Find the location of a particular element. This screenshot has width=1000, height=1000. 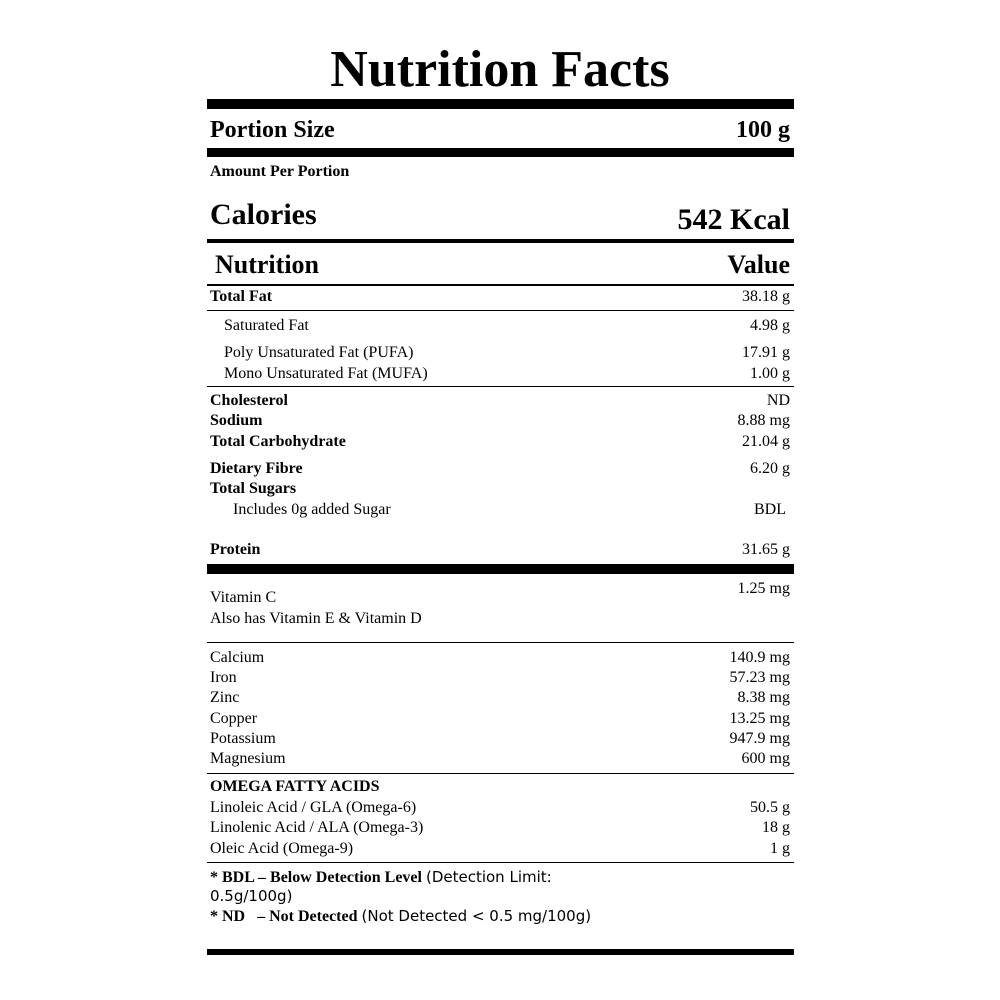

nutrient-value: BDL is located at coordinates (770, 509).